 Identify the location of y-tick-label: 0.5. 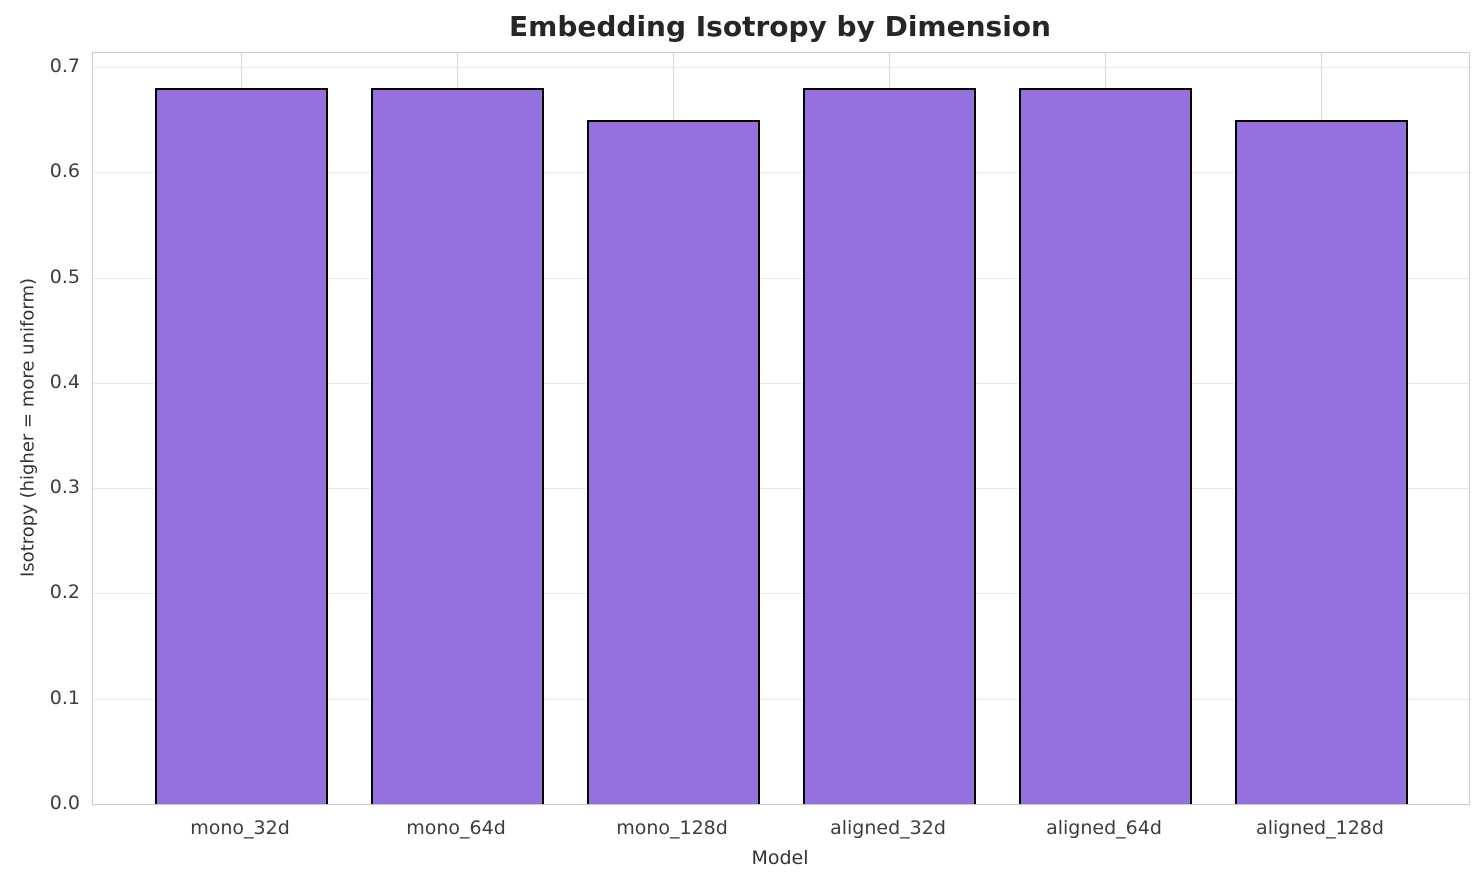
(64, 276).